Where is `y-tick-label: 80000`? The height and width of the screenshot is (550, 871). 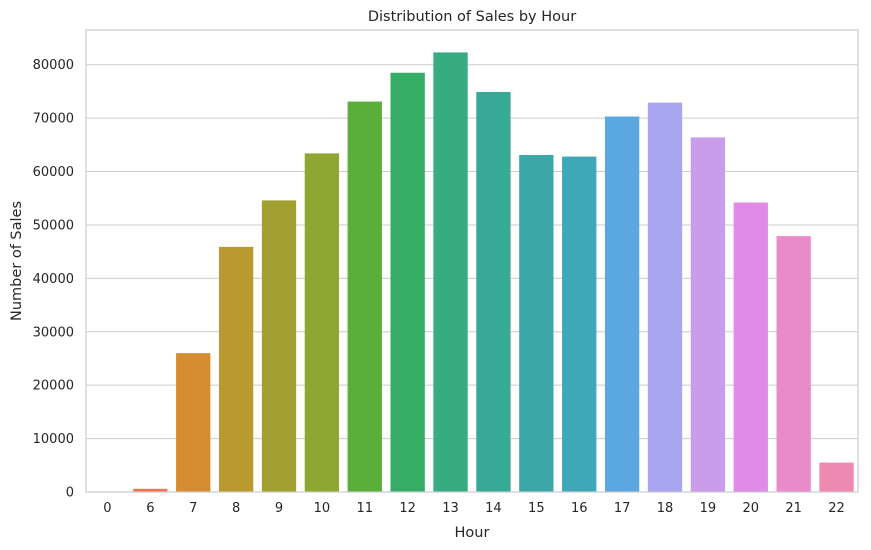 y-tick-label: 80000 is located at coordinates (53, 65).